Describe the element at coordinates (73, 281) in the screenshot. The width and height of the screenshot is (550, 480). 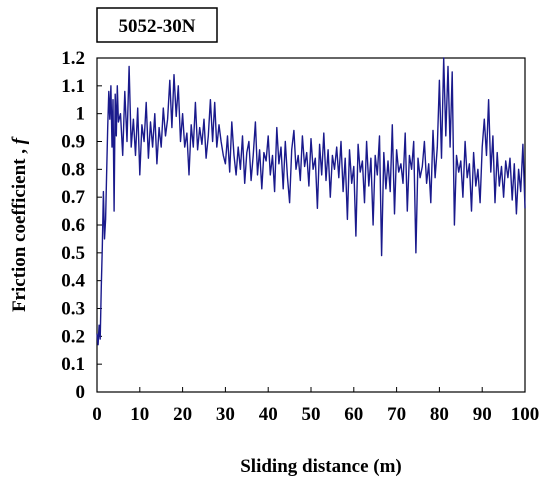
I see `y-tick-label: 0.4` at that location.